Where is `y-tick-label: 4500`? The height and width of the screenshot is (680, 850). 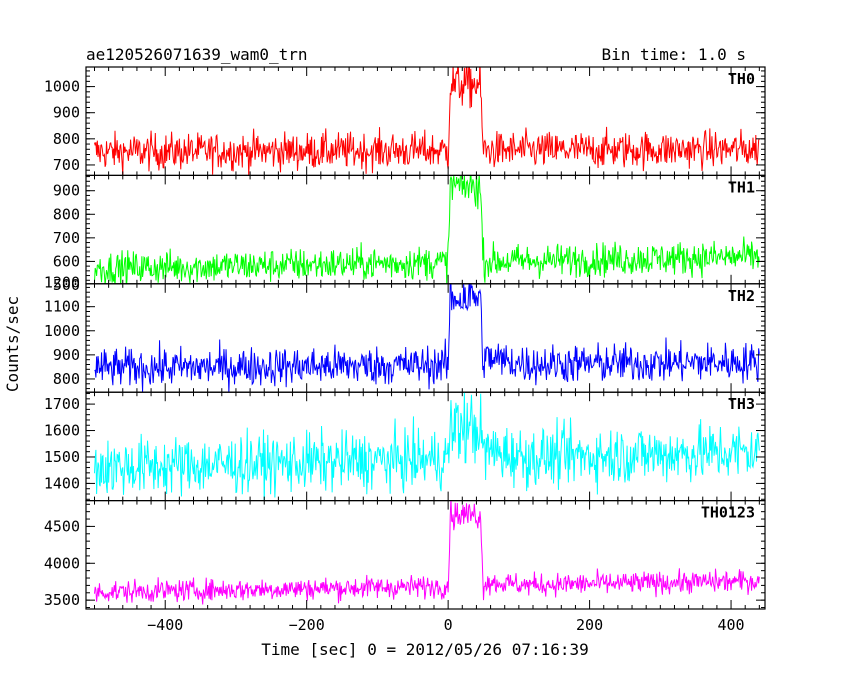
y-tick-label: 4500 is located at coordinates (62, 526).